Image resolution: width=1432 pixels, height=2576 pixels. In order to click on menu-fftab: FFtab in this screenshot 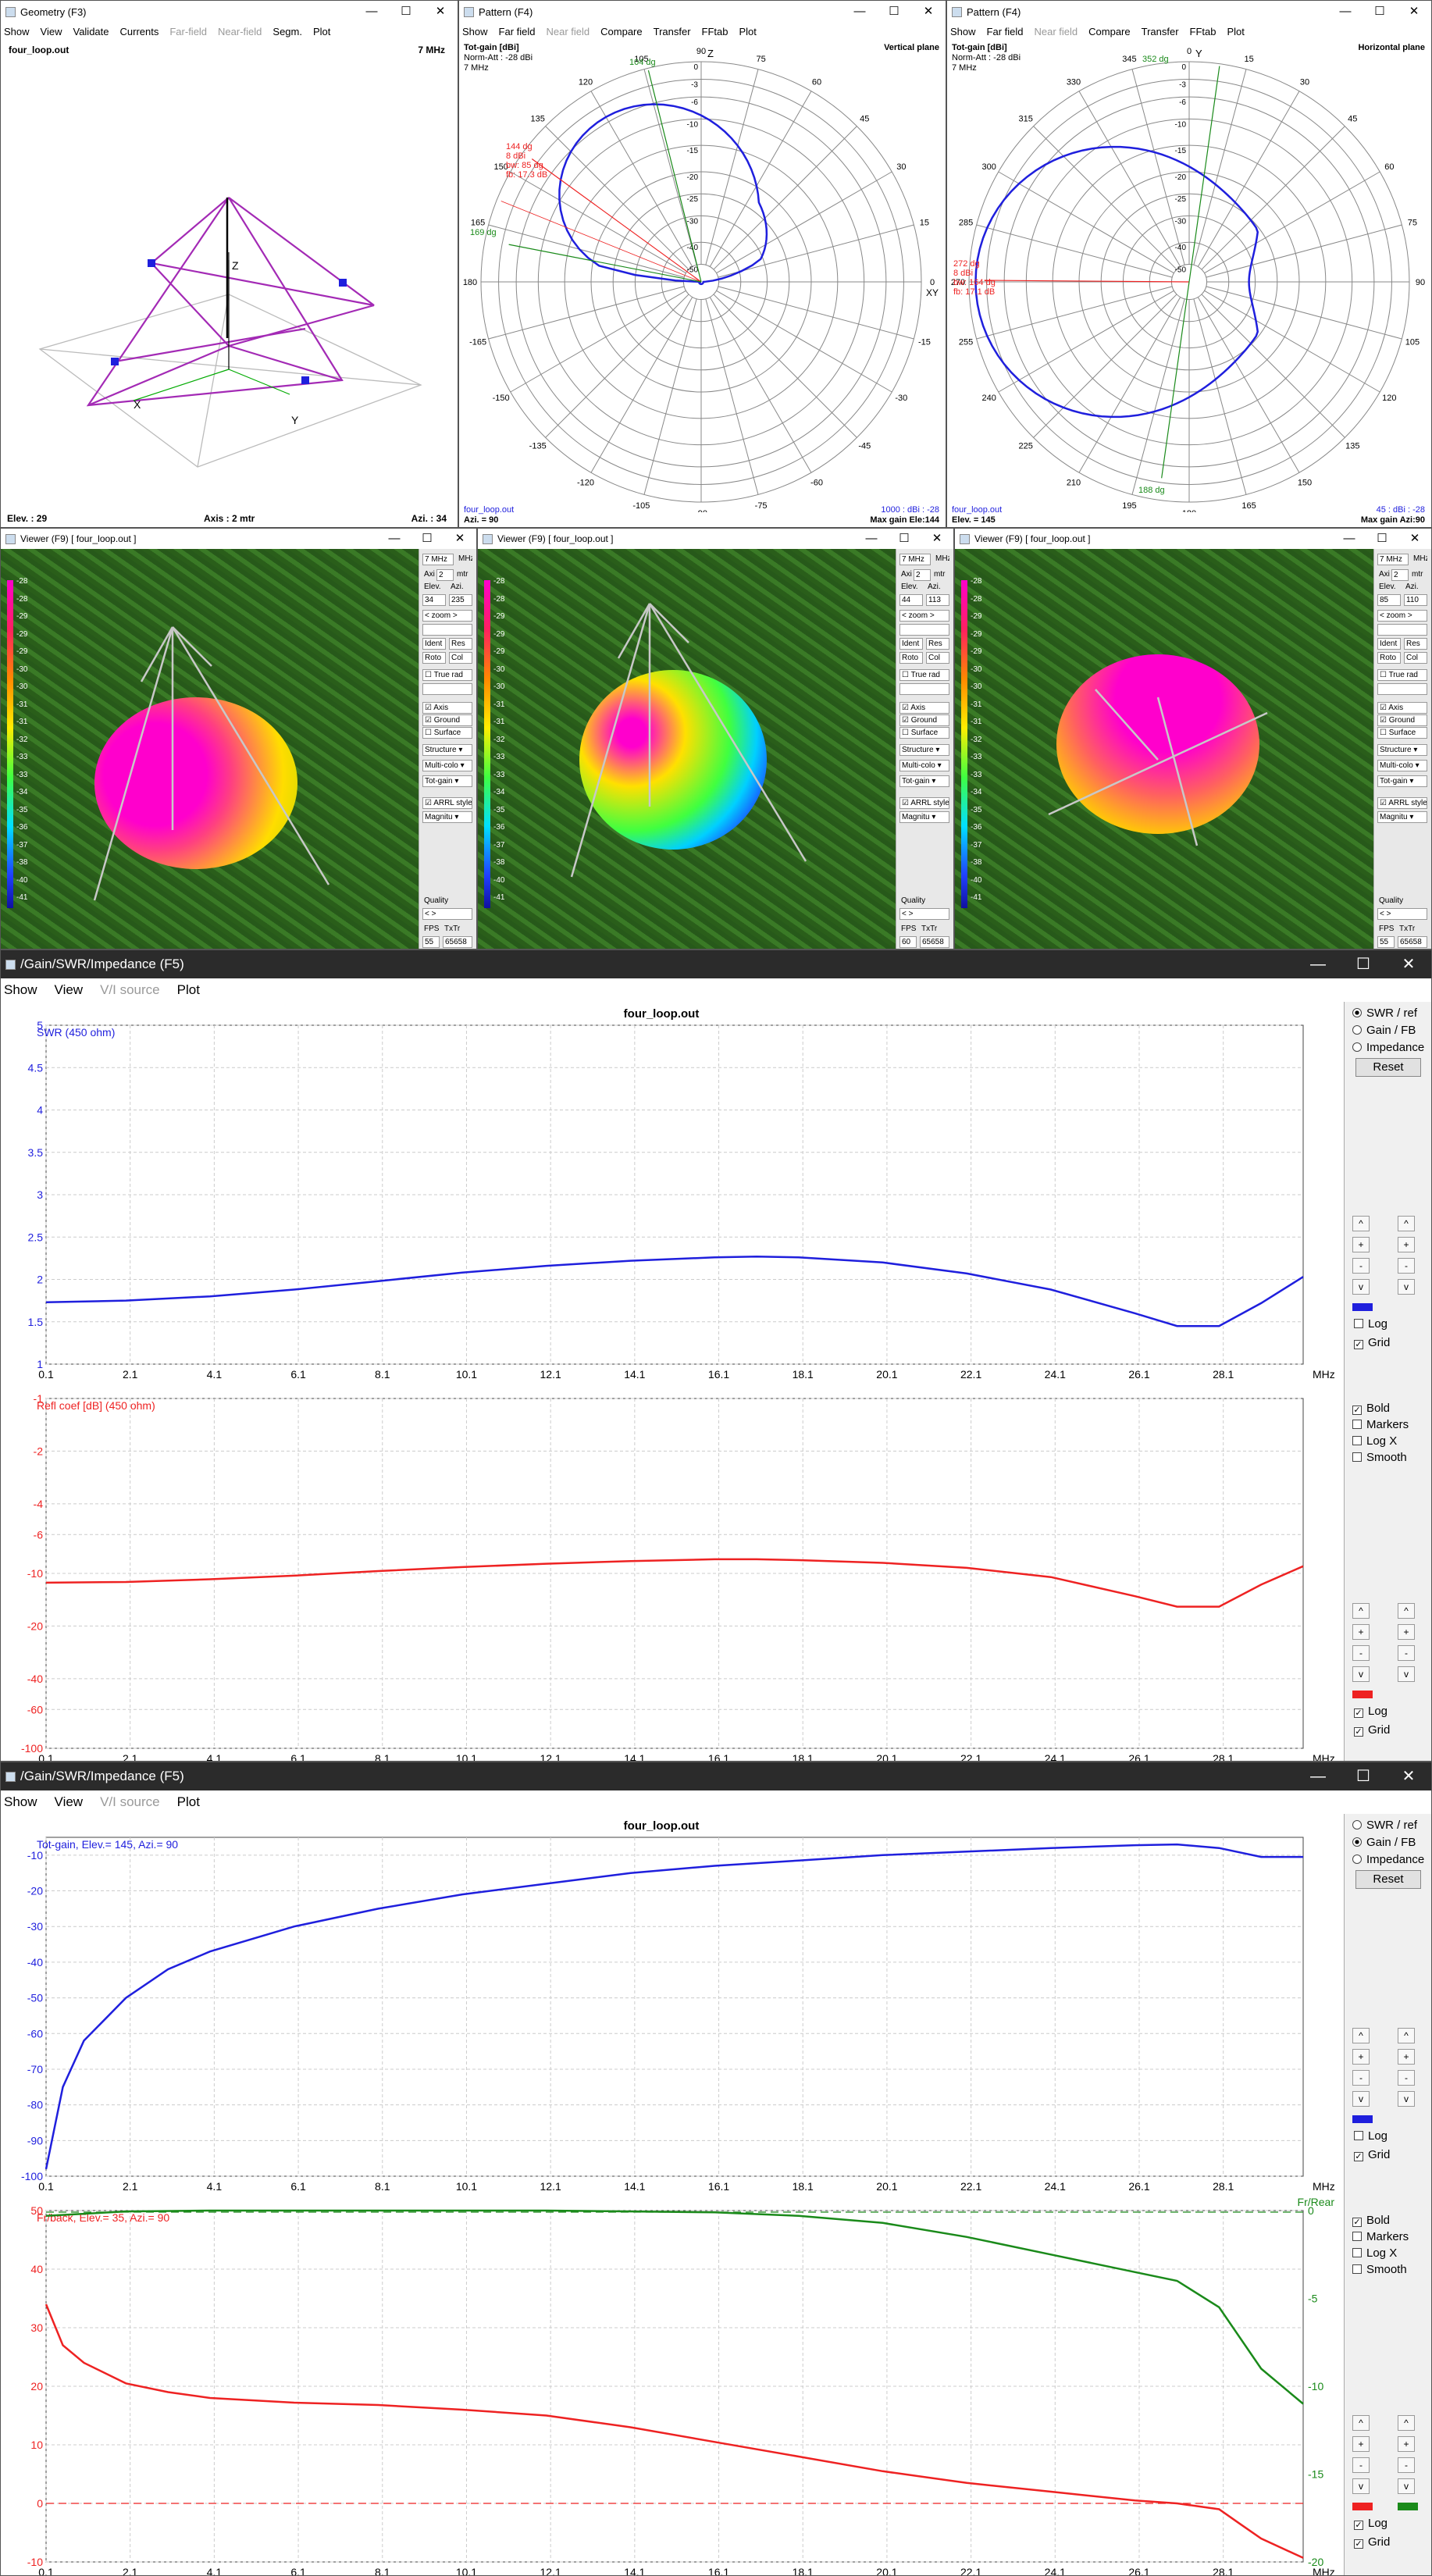, I will do `click(715, 31)`.